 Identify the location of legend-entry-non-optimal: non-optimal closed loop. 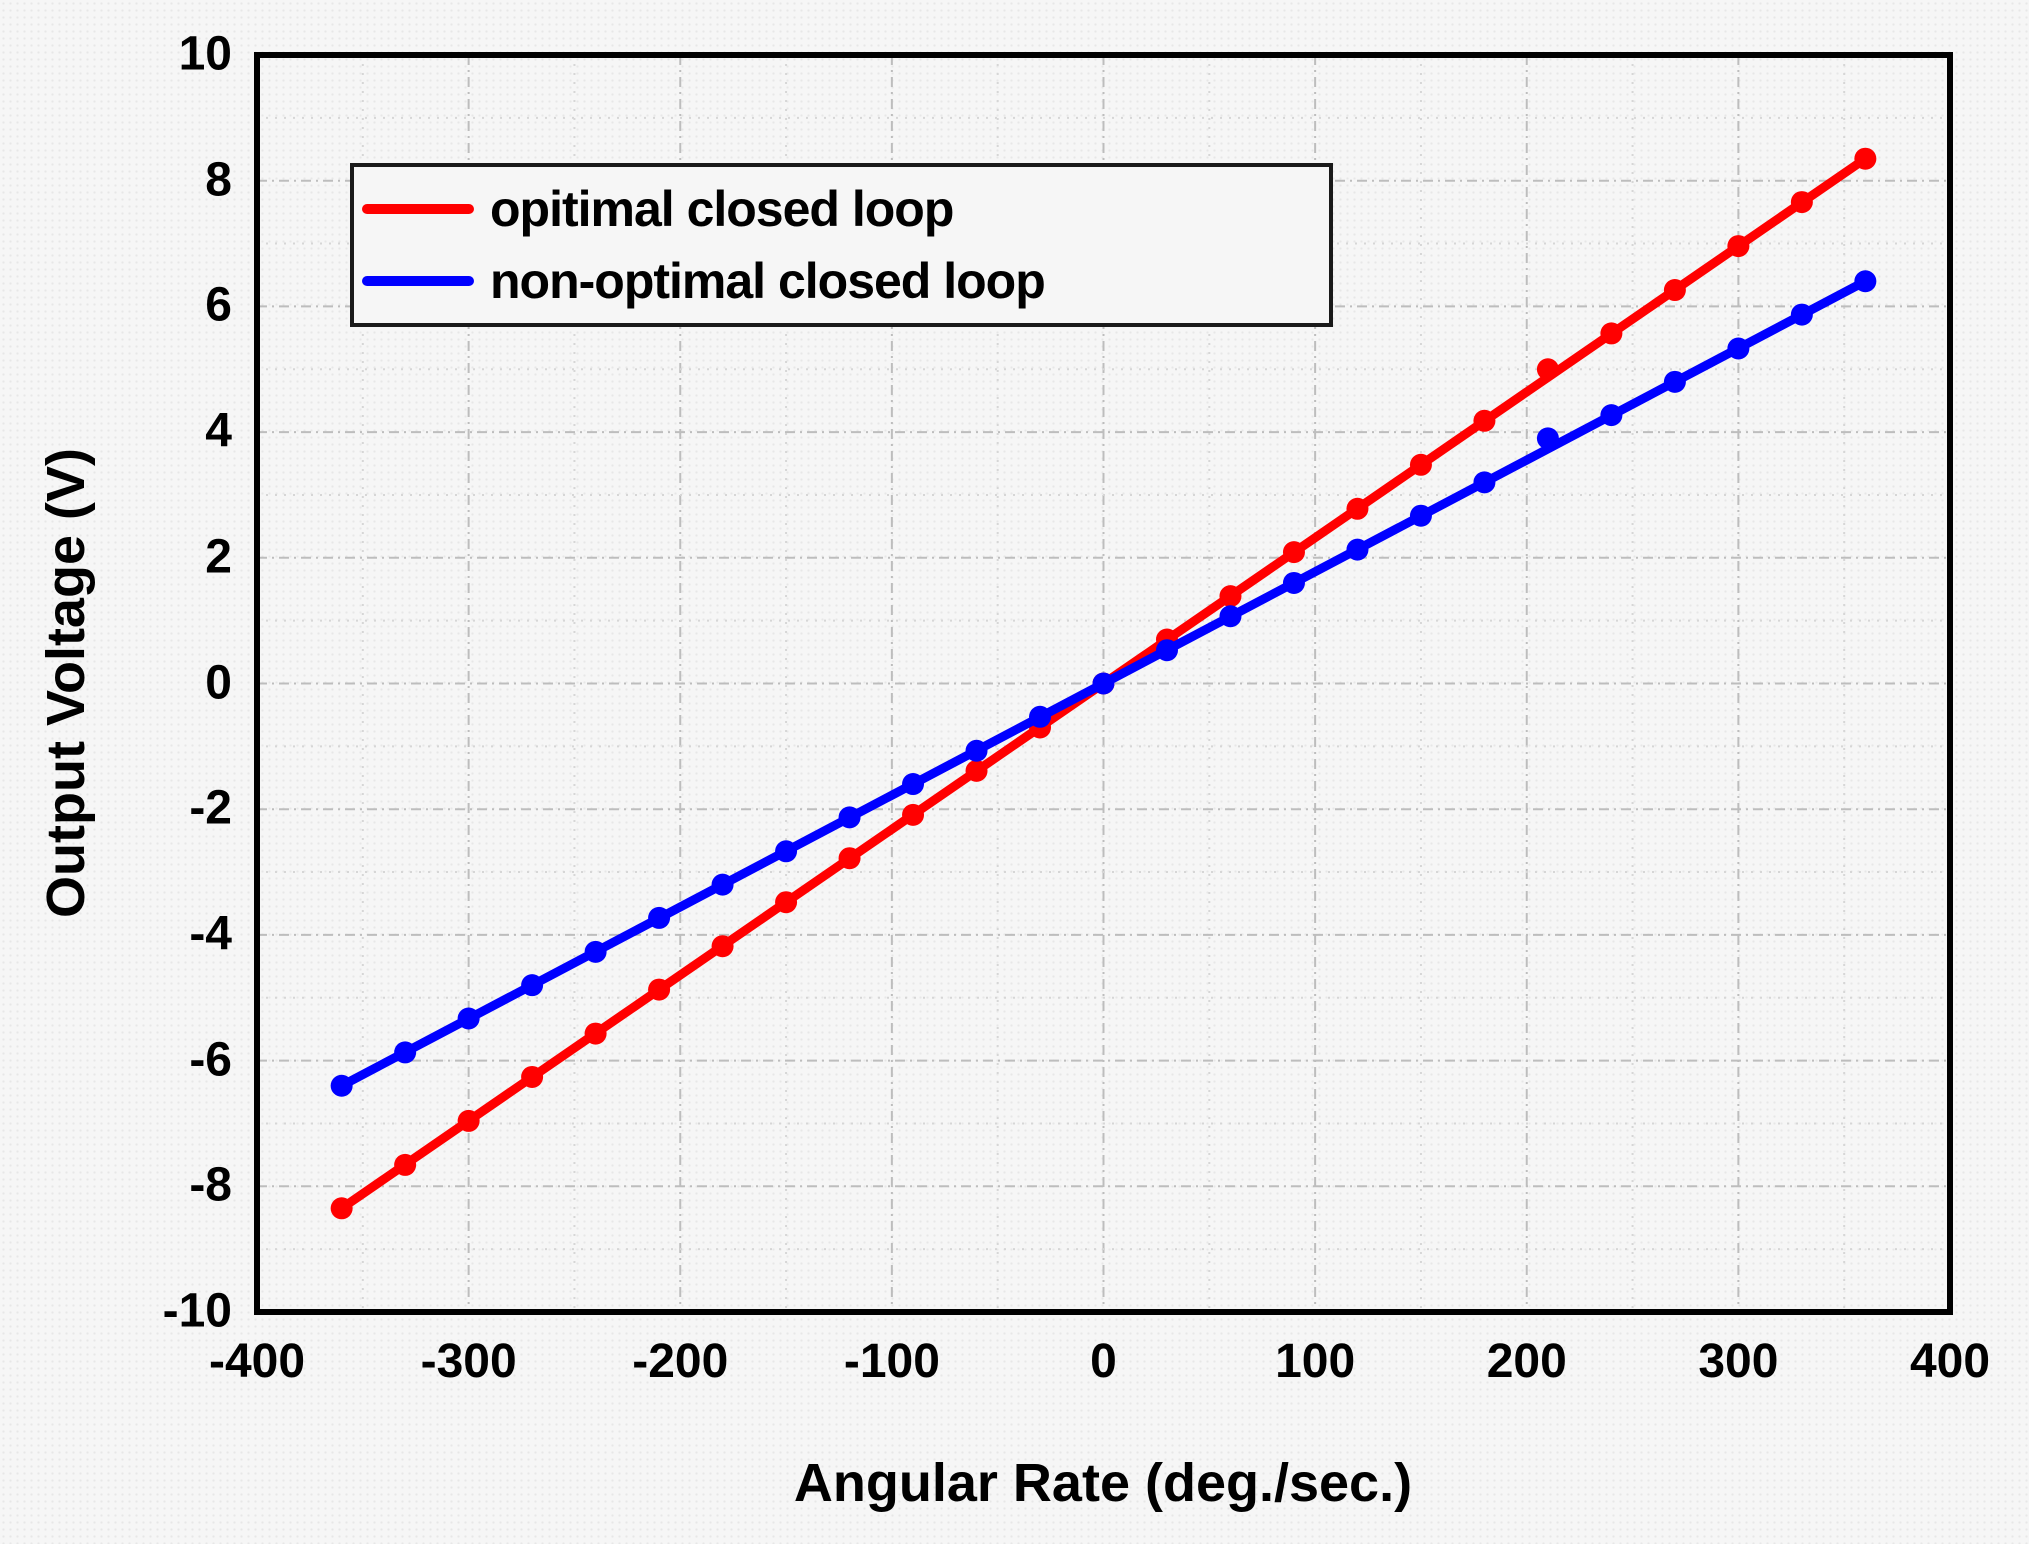
(845, 281).